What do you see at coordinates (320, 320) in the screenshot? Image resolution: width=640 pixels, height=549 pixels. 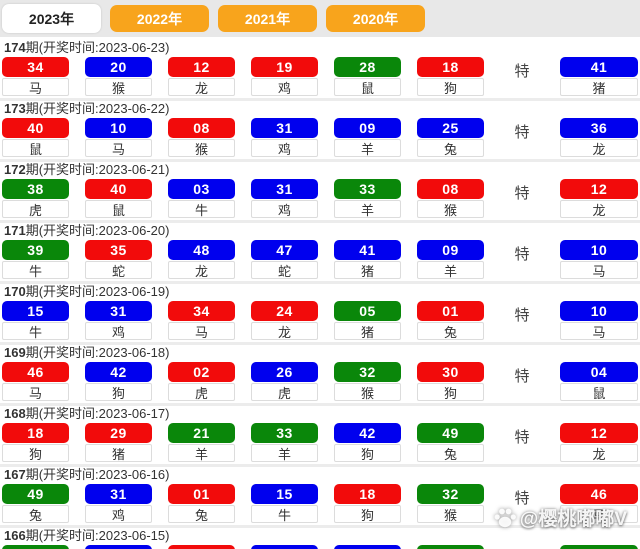 I see `results-row: 15 牛 31 鸡 34 马 24 龙 05 猪 01 兔特 10 马` at bounding box center [320, 320].